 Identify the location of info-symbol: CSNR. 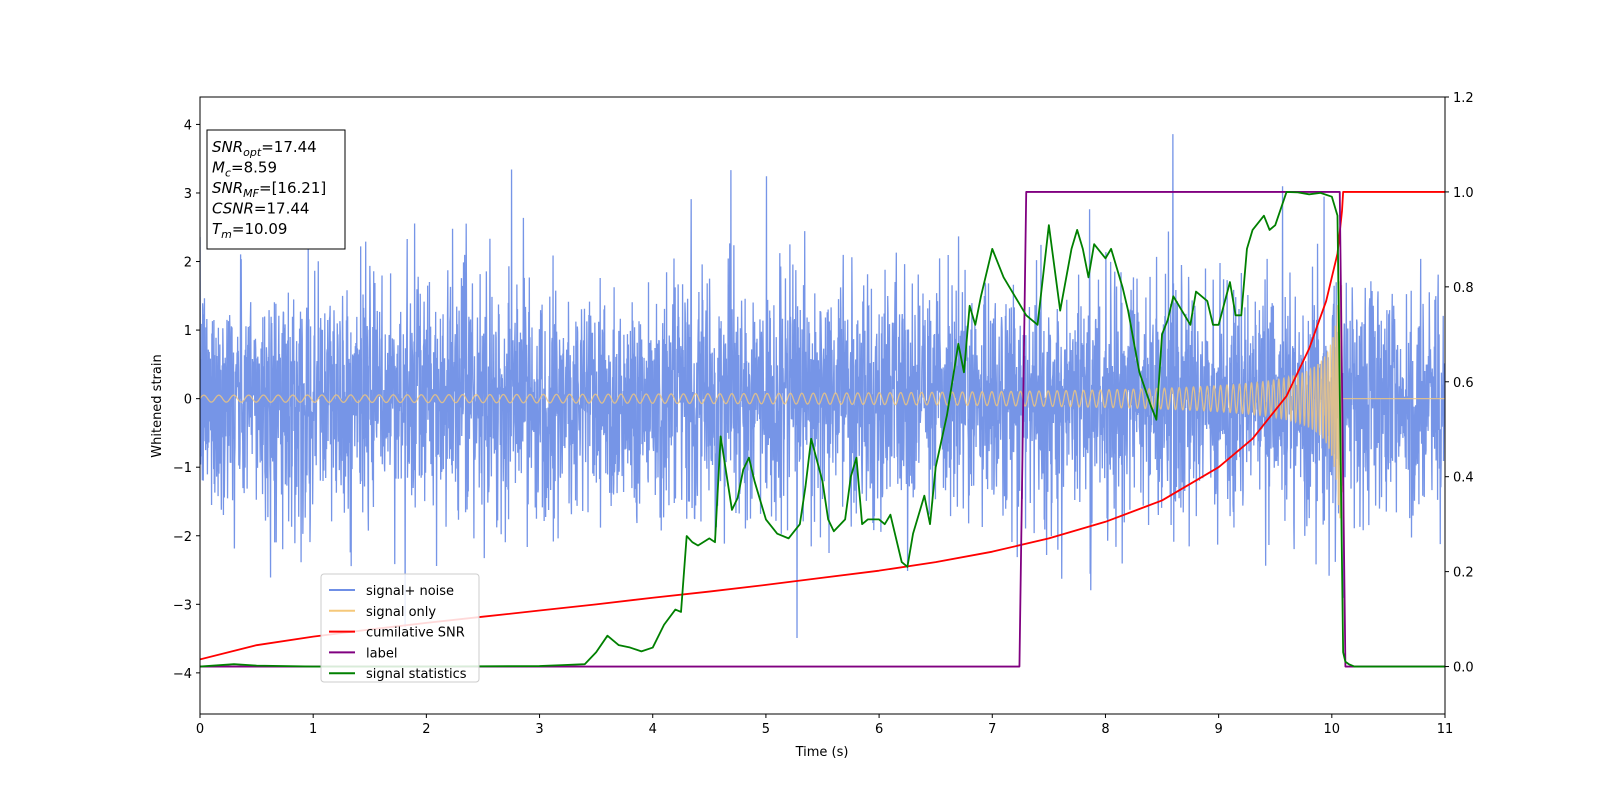
(233, 209).